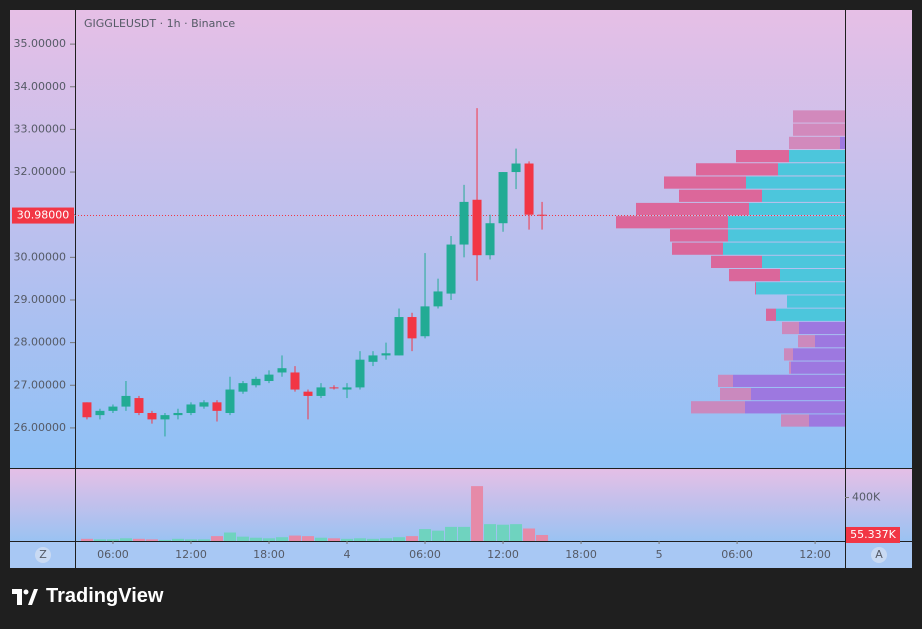 The height and width of the screenshot is (629, 922). Describe the element at coordinates (659, 554) in the screenshot. I see `x-tick-label: 5` at that location.